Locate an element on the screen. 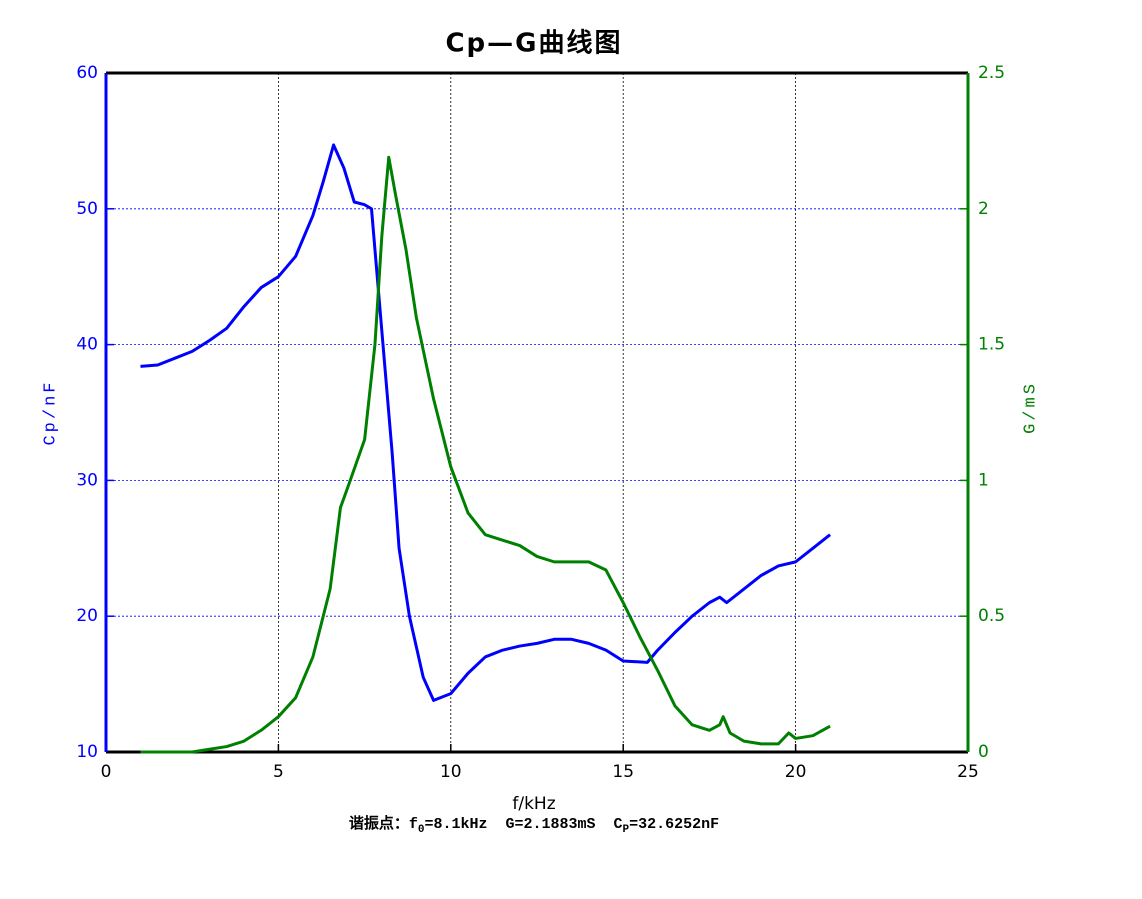 Image resolution: width=1142 pixels, height=899 pixels. x-tick-label: 15 is located at coordinates (623, 772).